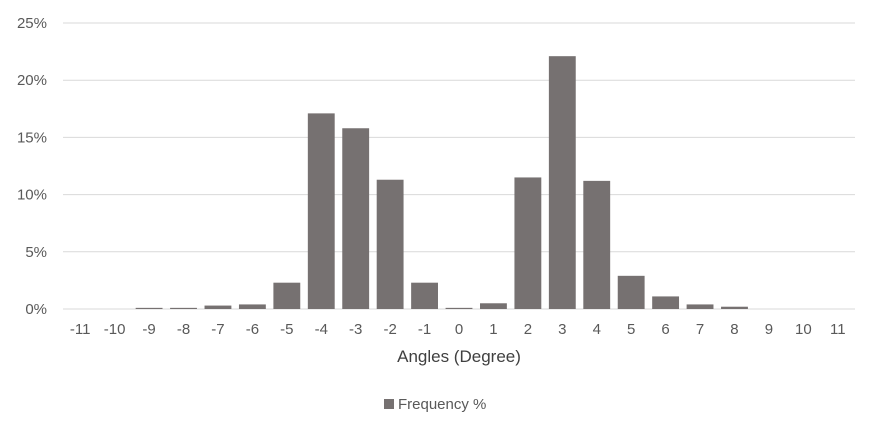 This screenshot has width=871, height=429. I want to click on bar--7, so click(218, 307).